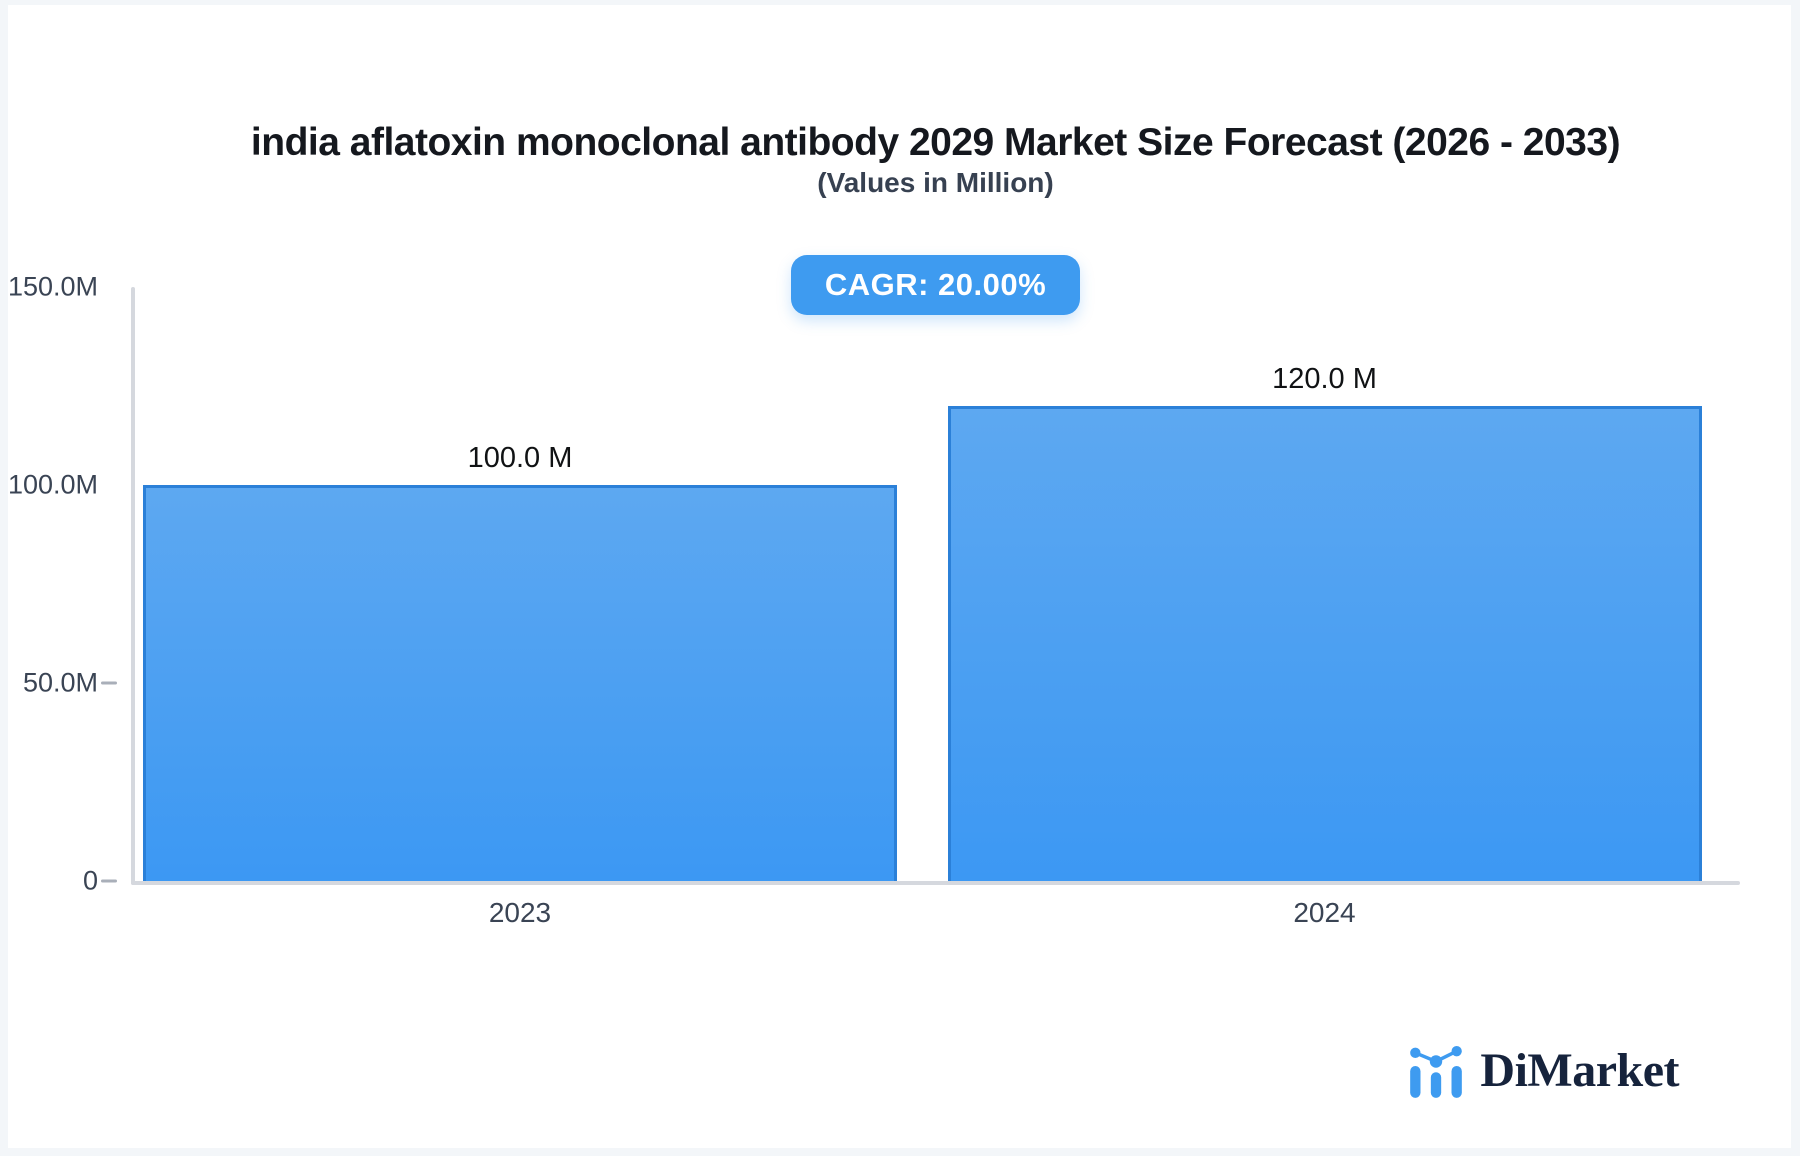 The image size is (1800, 1156). What do you see at coordinates (1324, 378) in the screenshot?
I see `bar-value-label-2024: 120.0 M` at bounding box center [1324, 378].